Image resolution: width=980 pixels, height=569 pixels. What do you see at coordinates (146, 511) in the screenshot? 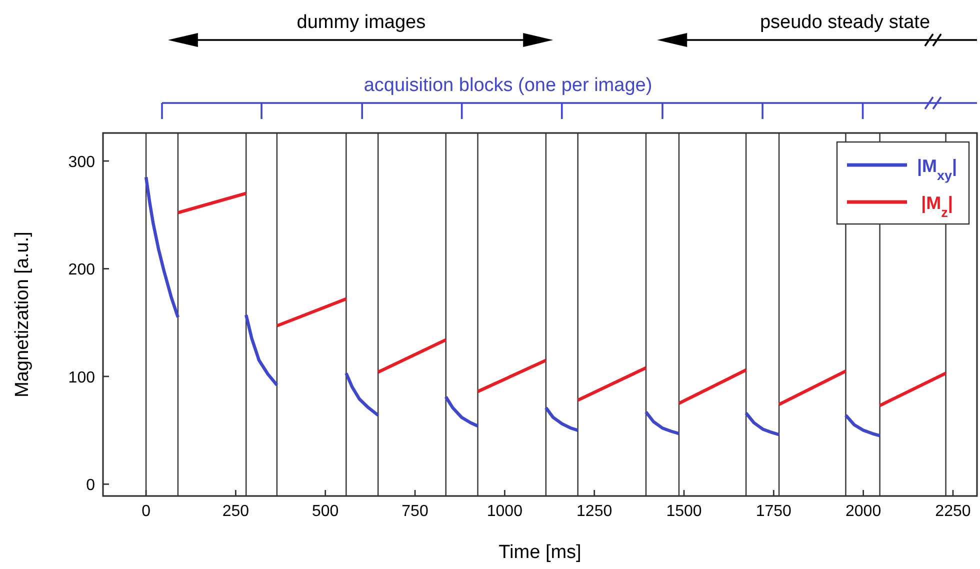
I see `x-tick-label: 0` at bounding box center [146, 511].